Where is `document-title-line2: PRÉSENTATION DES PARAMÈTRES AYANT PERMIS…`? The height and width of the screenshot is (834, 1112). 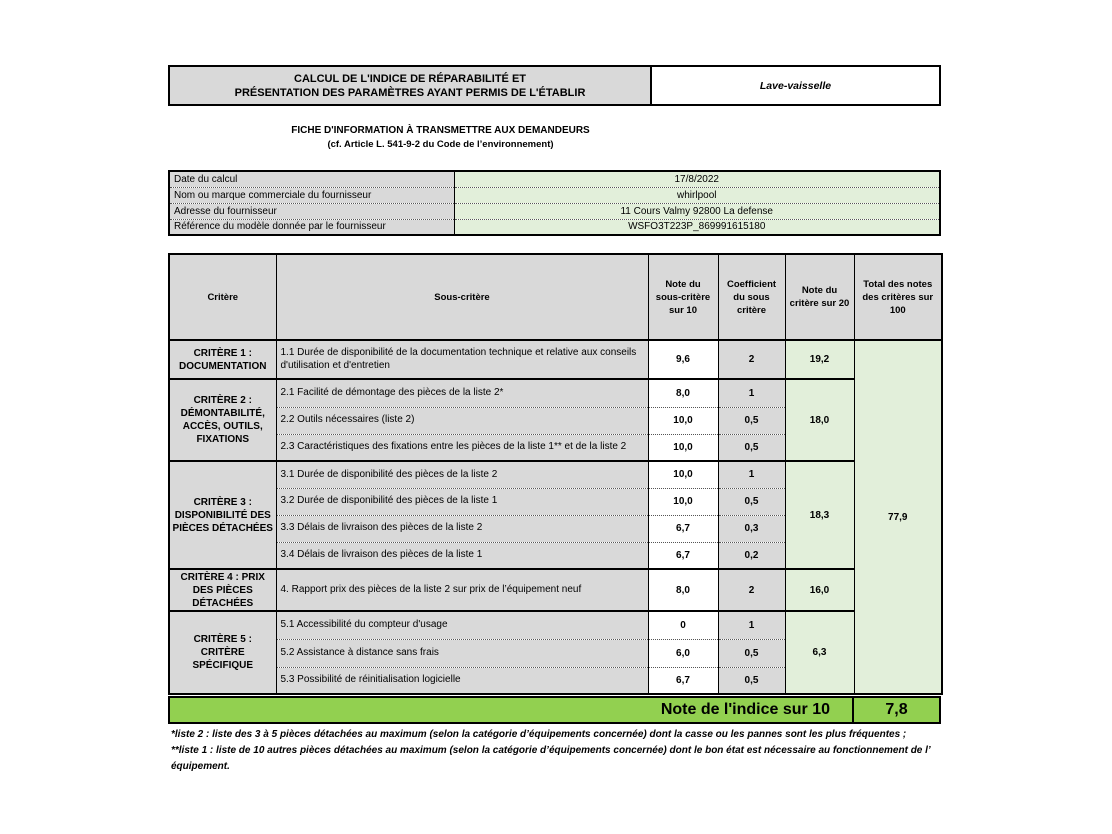
document-title-line2: PRÉSENTATION DES PARAMÈTRES AYANT PERMIS… is located at coordinates (410, 92).